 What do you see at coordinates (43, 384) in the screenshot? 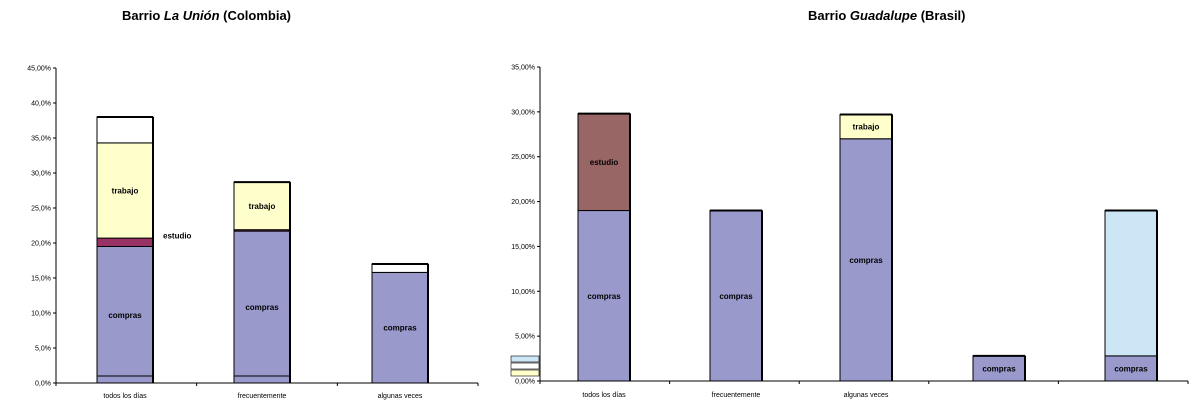
I see `y-tick-label: 0,0%` at bounding box center [43, 384].